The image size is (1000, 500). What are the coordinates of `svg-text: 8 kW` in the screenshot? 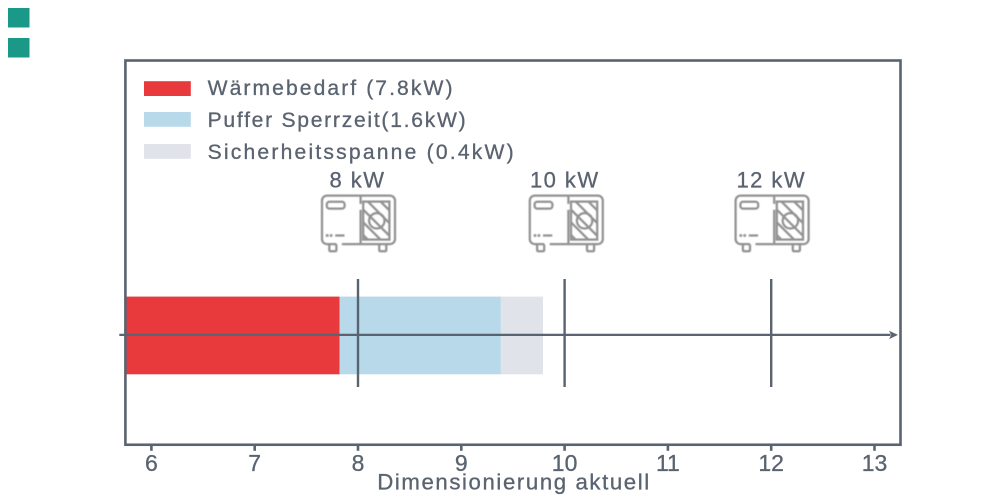 It's located at (358, 180).